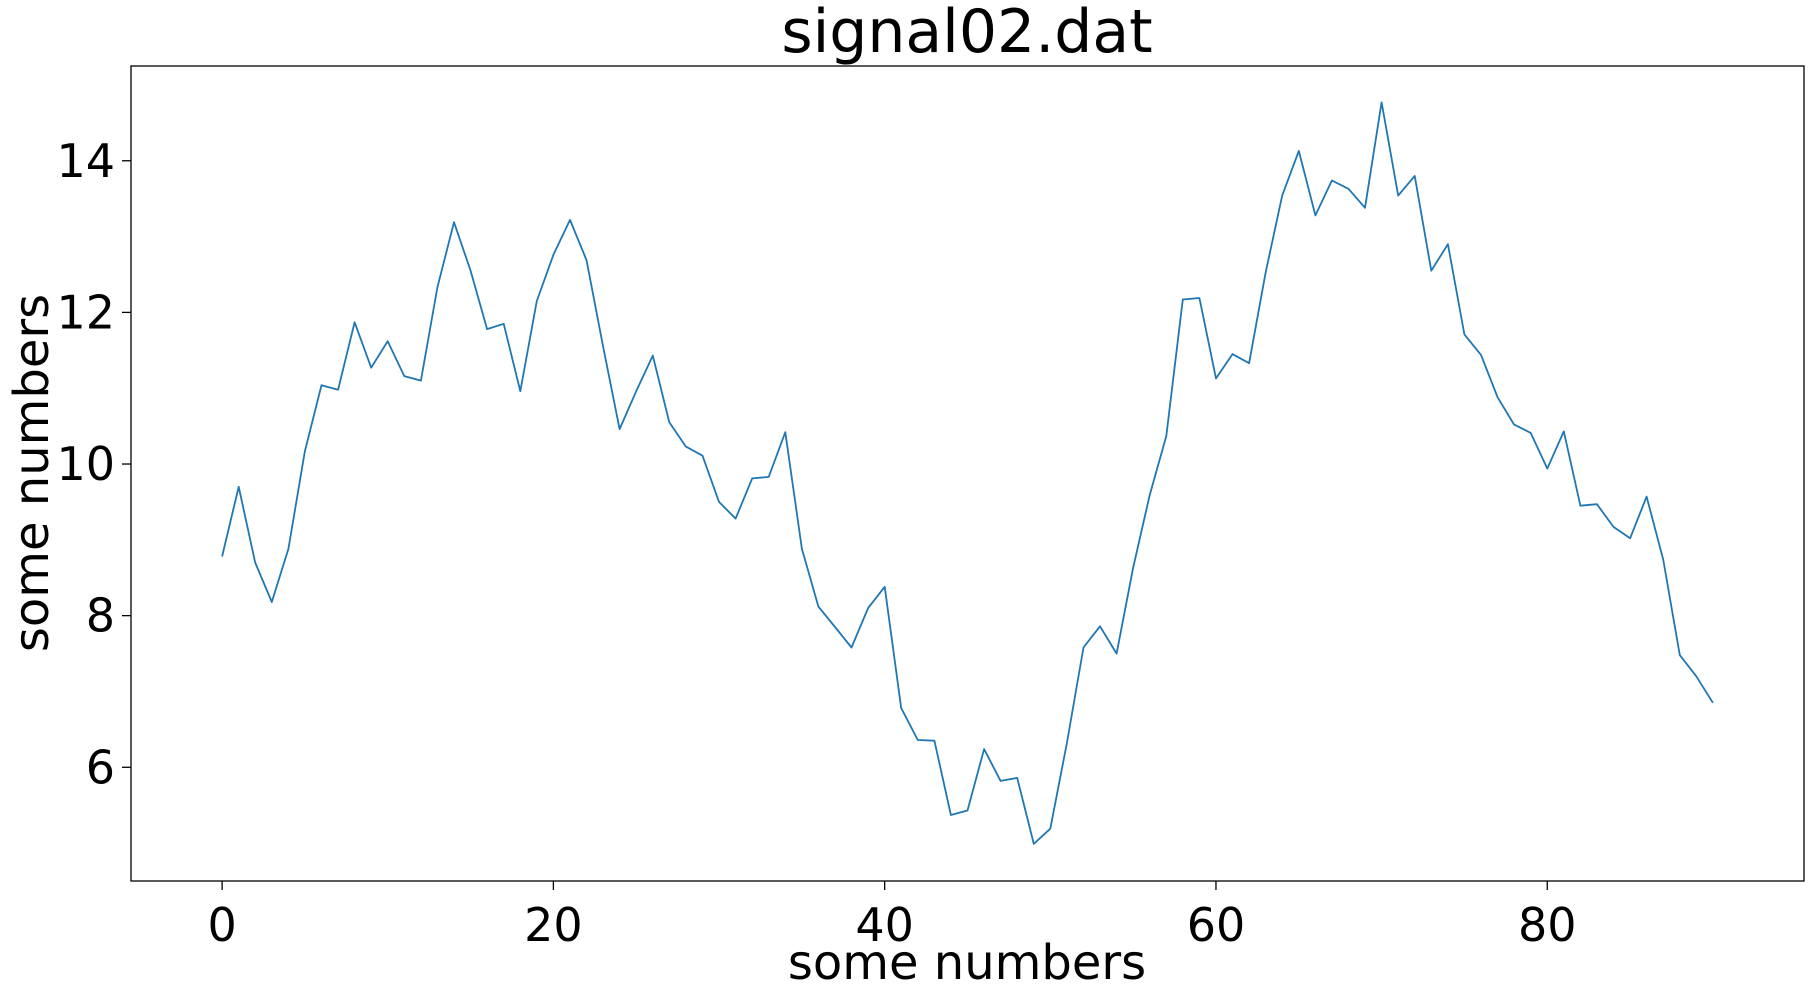 This screenshot has height=995, width=1810. I want to click on y-tick-label: 8, so click(100, 616).